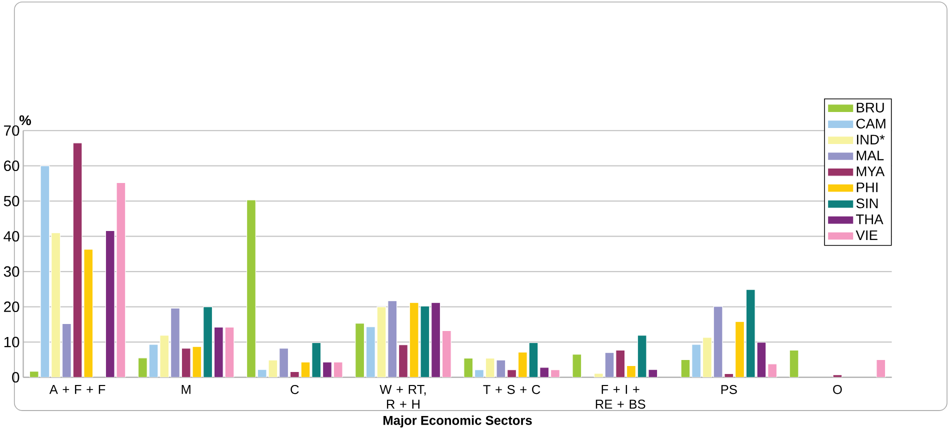 This screenshot has width=949, height=431. Describe the element at coordinates (12, 307) in the screenshot. I see `y-tick-label: 20` at that location.